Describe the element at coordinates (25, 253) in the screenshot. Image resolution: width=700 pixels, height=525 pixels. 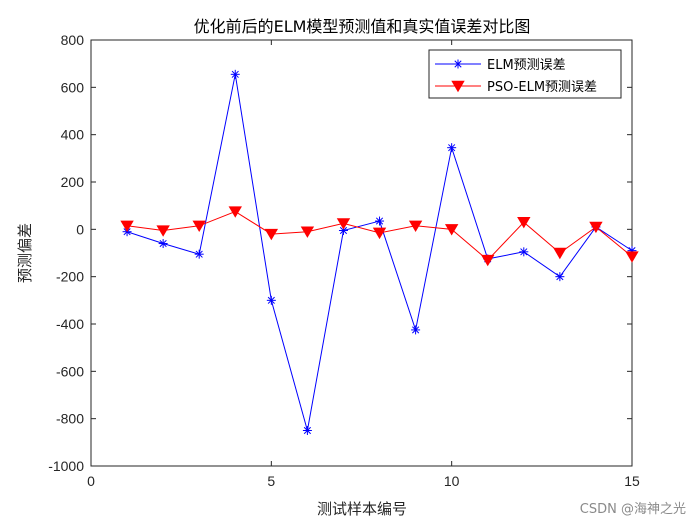
I see `y-axis-label: 预测偏差` at that location.